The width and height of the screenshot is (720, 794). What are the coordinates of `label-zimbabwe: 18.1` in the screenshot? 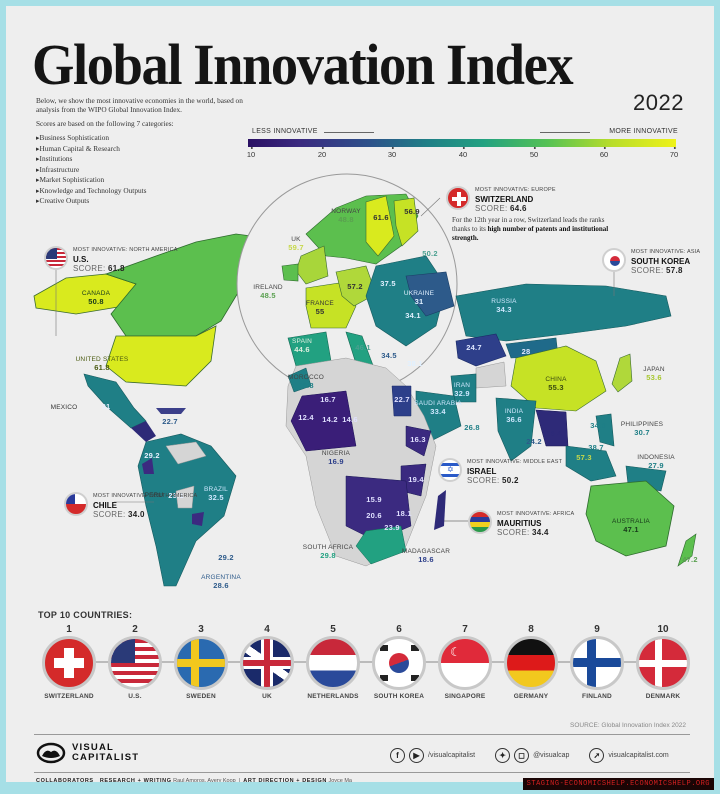 It's located at (404, 513).